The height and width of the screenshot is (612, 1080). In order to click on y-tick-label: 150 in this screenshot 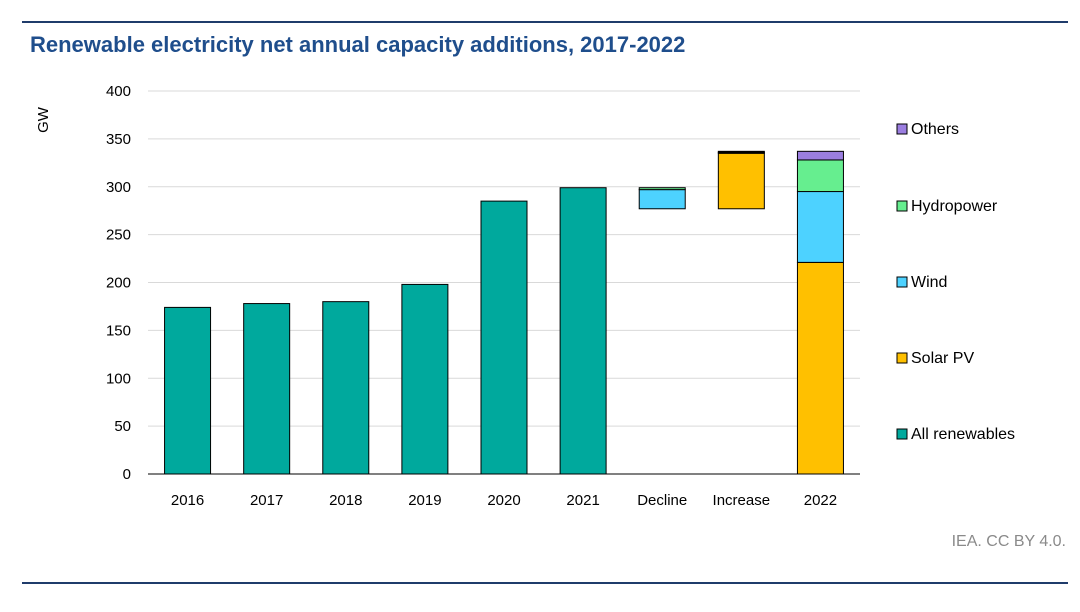, I will do `click(118, 330)`.